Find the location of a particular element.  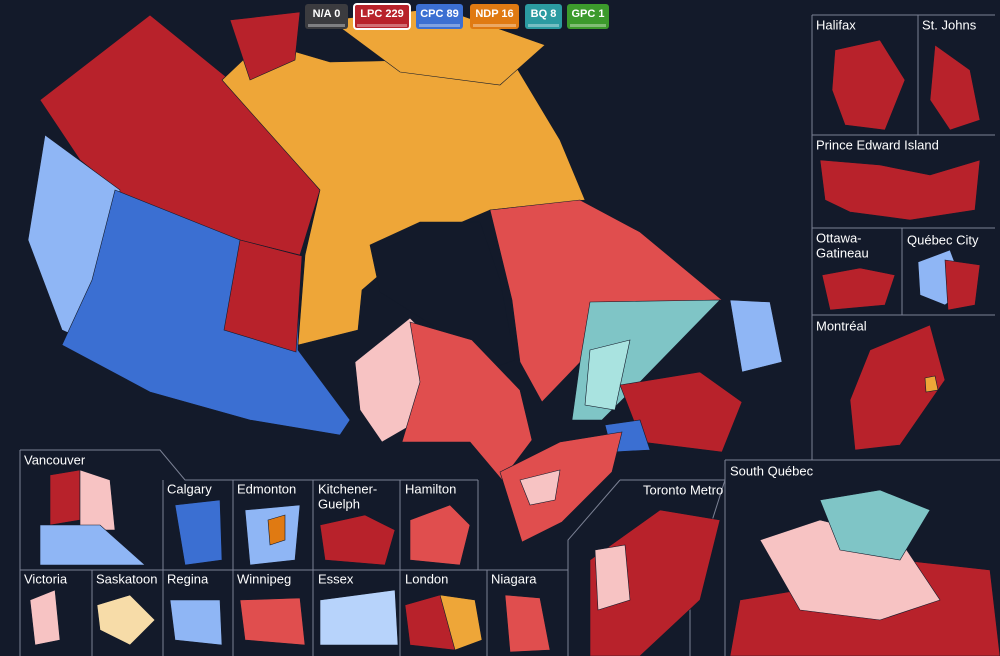

inset-label: South Québec is located at coordinates (772, 471).